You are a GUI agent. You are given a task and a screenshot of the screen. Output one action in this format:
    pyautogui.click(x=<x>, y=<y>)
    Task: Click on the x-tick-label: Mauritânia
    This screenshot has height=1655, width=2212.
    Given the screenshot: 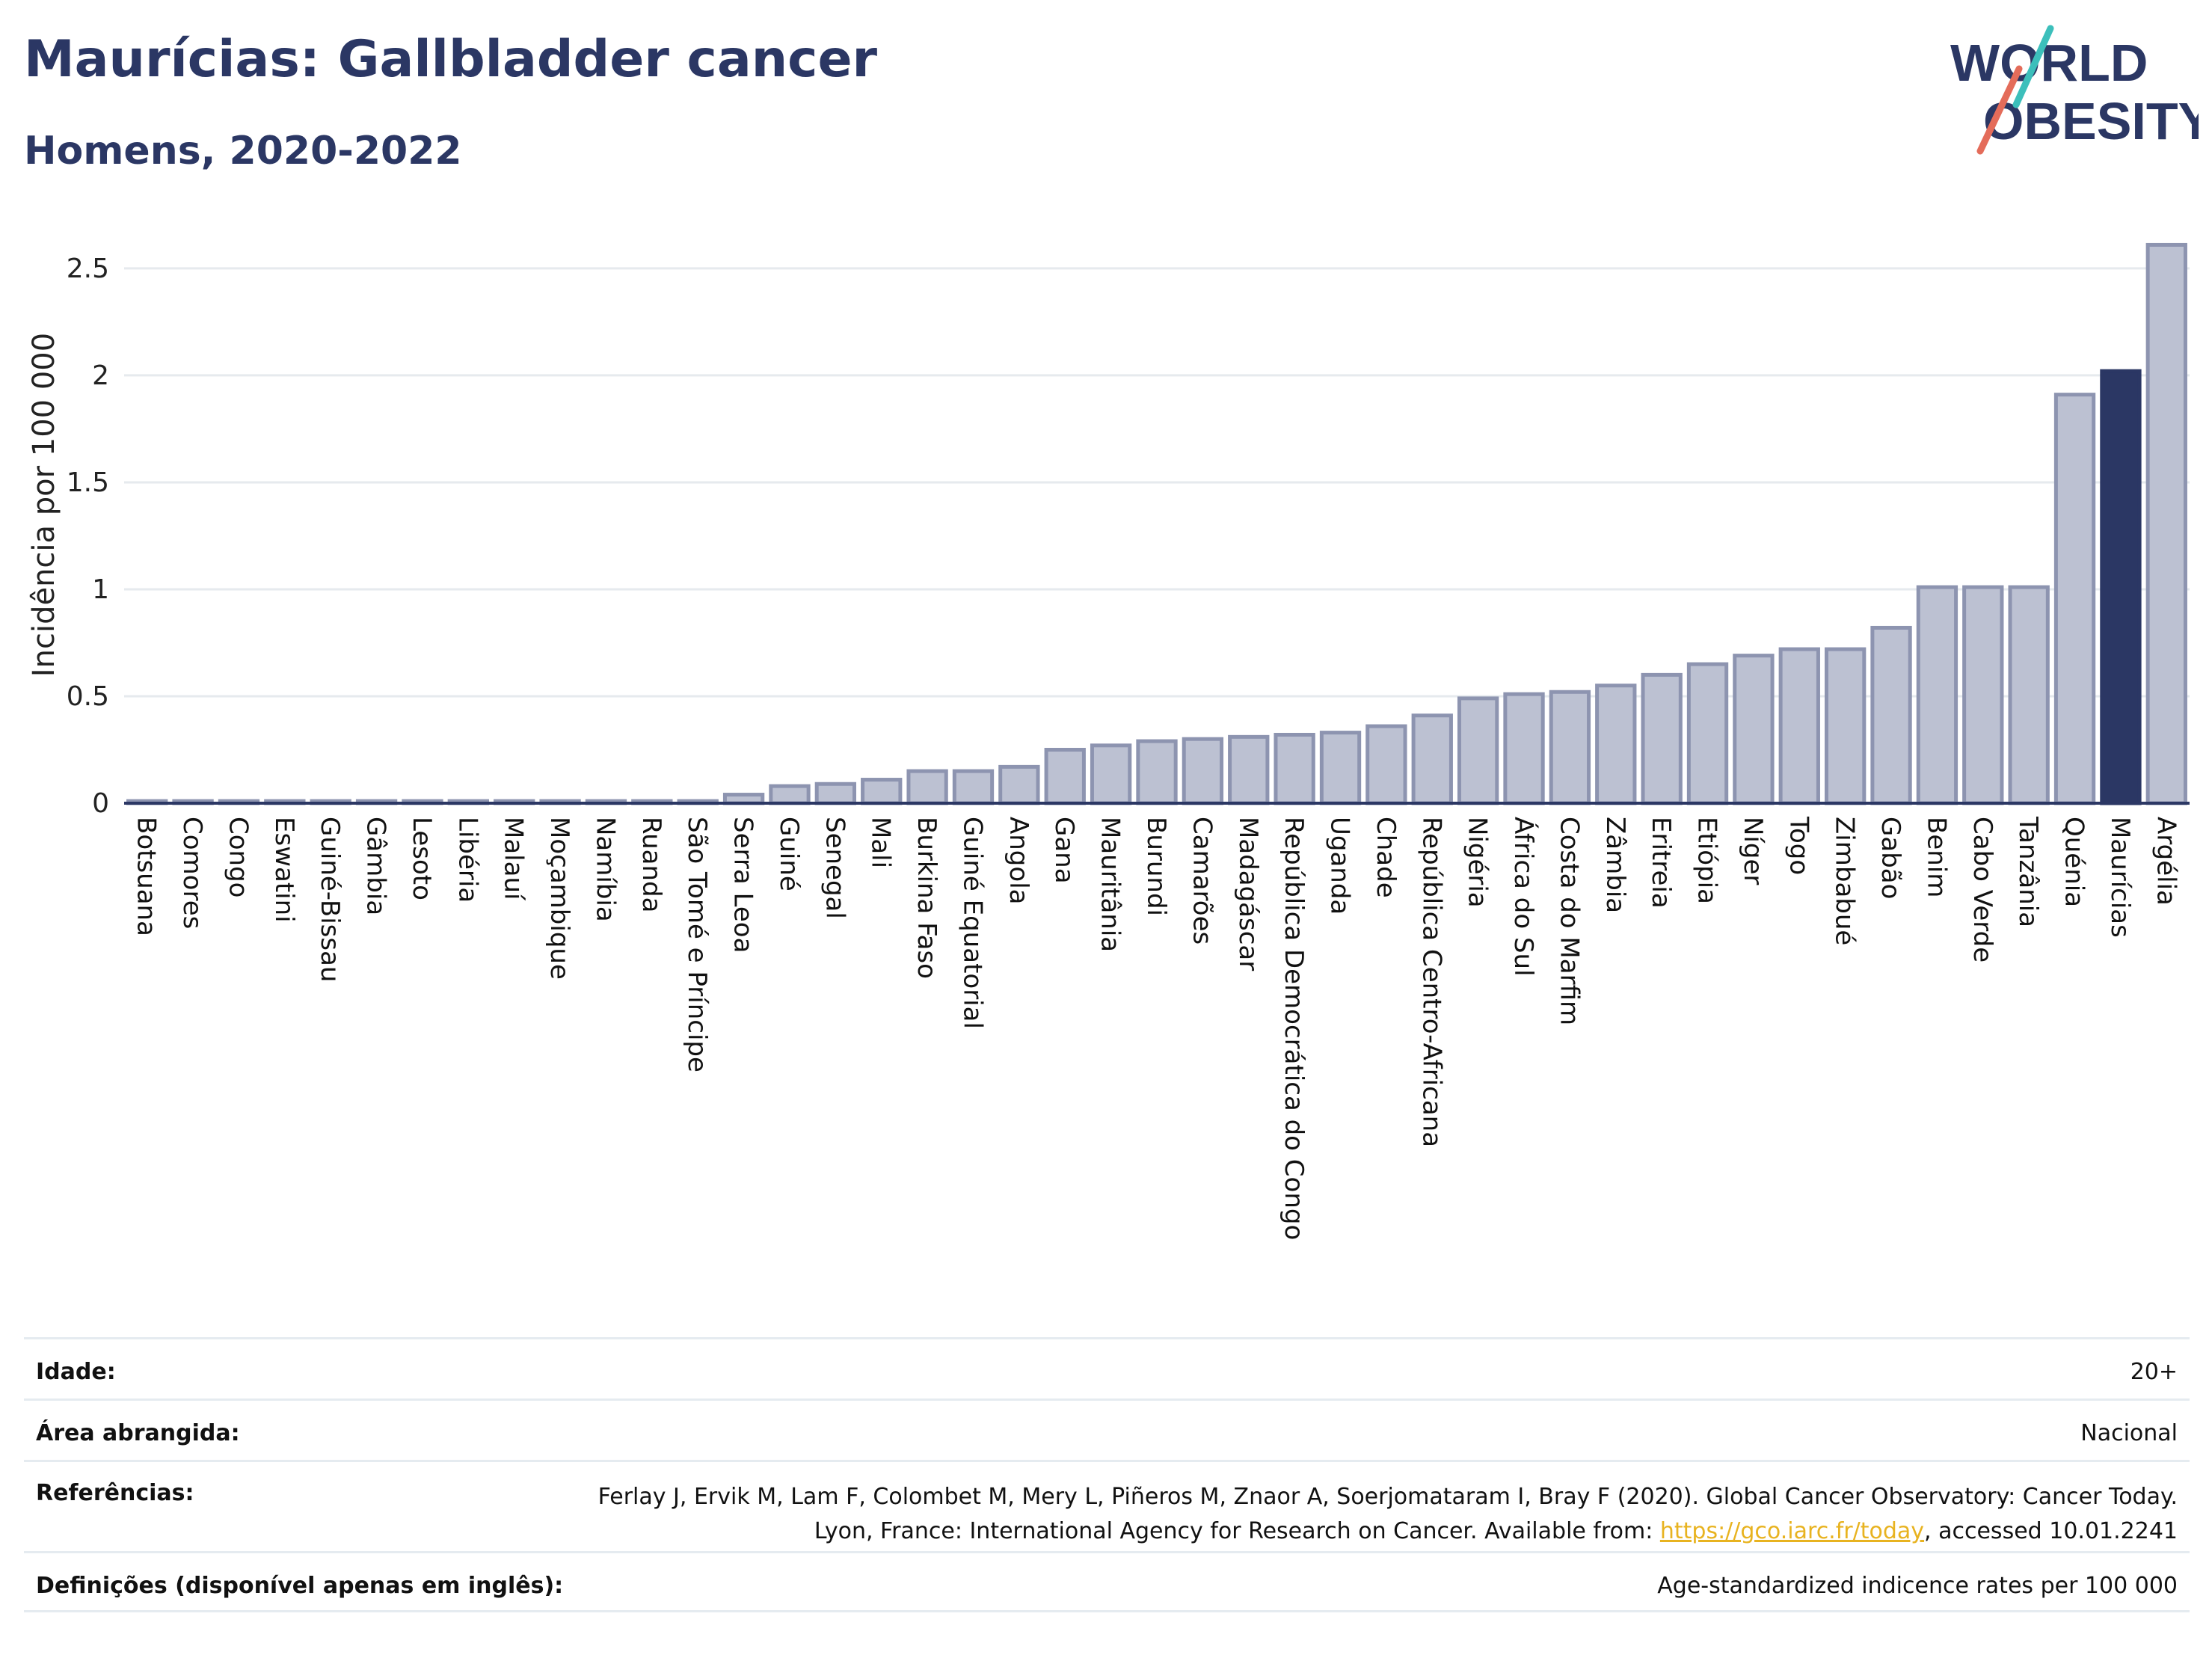 What is the action you would take?
    pyautogui.click(x=1110, y=884)
    